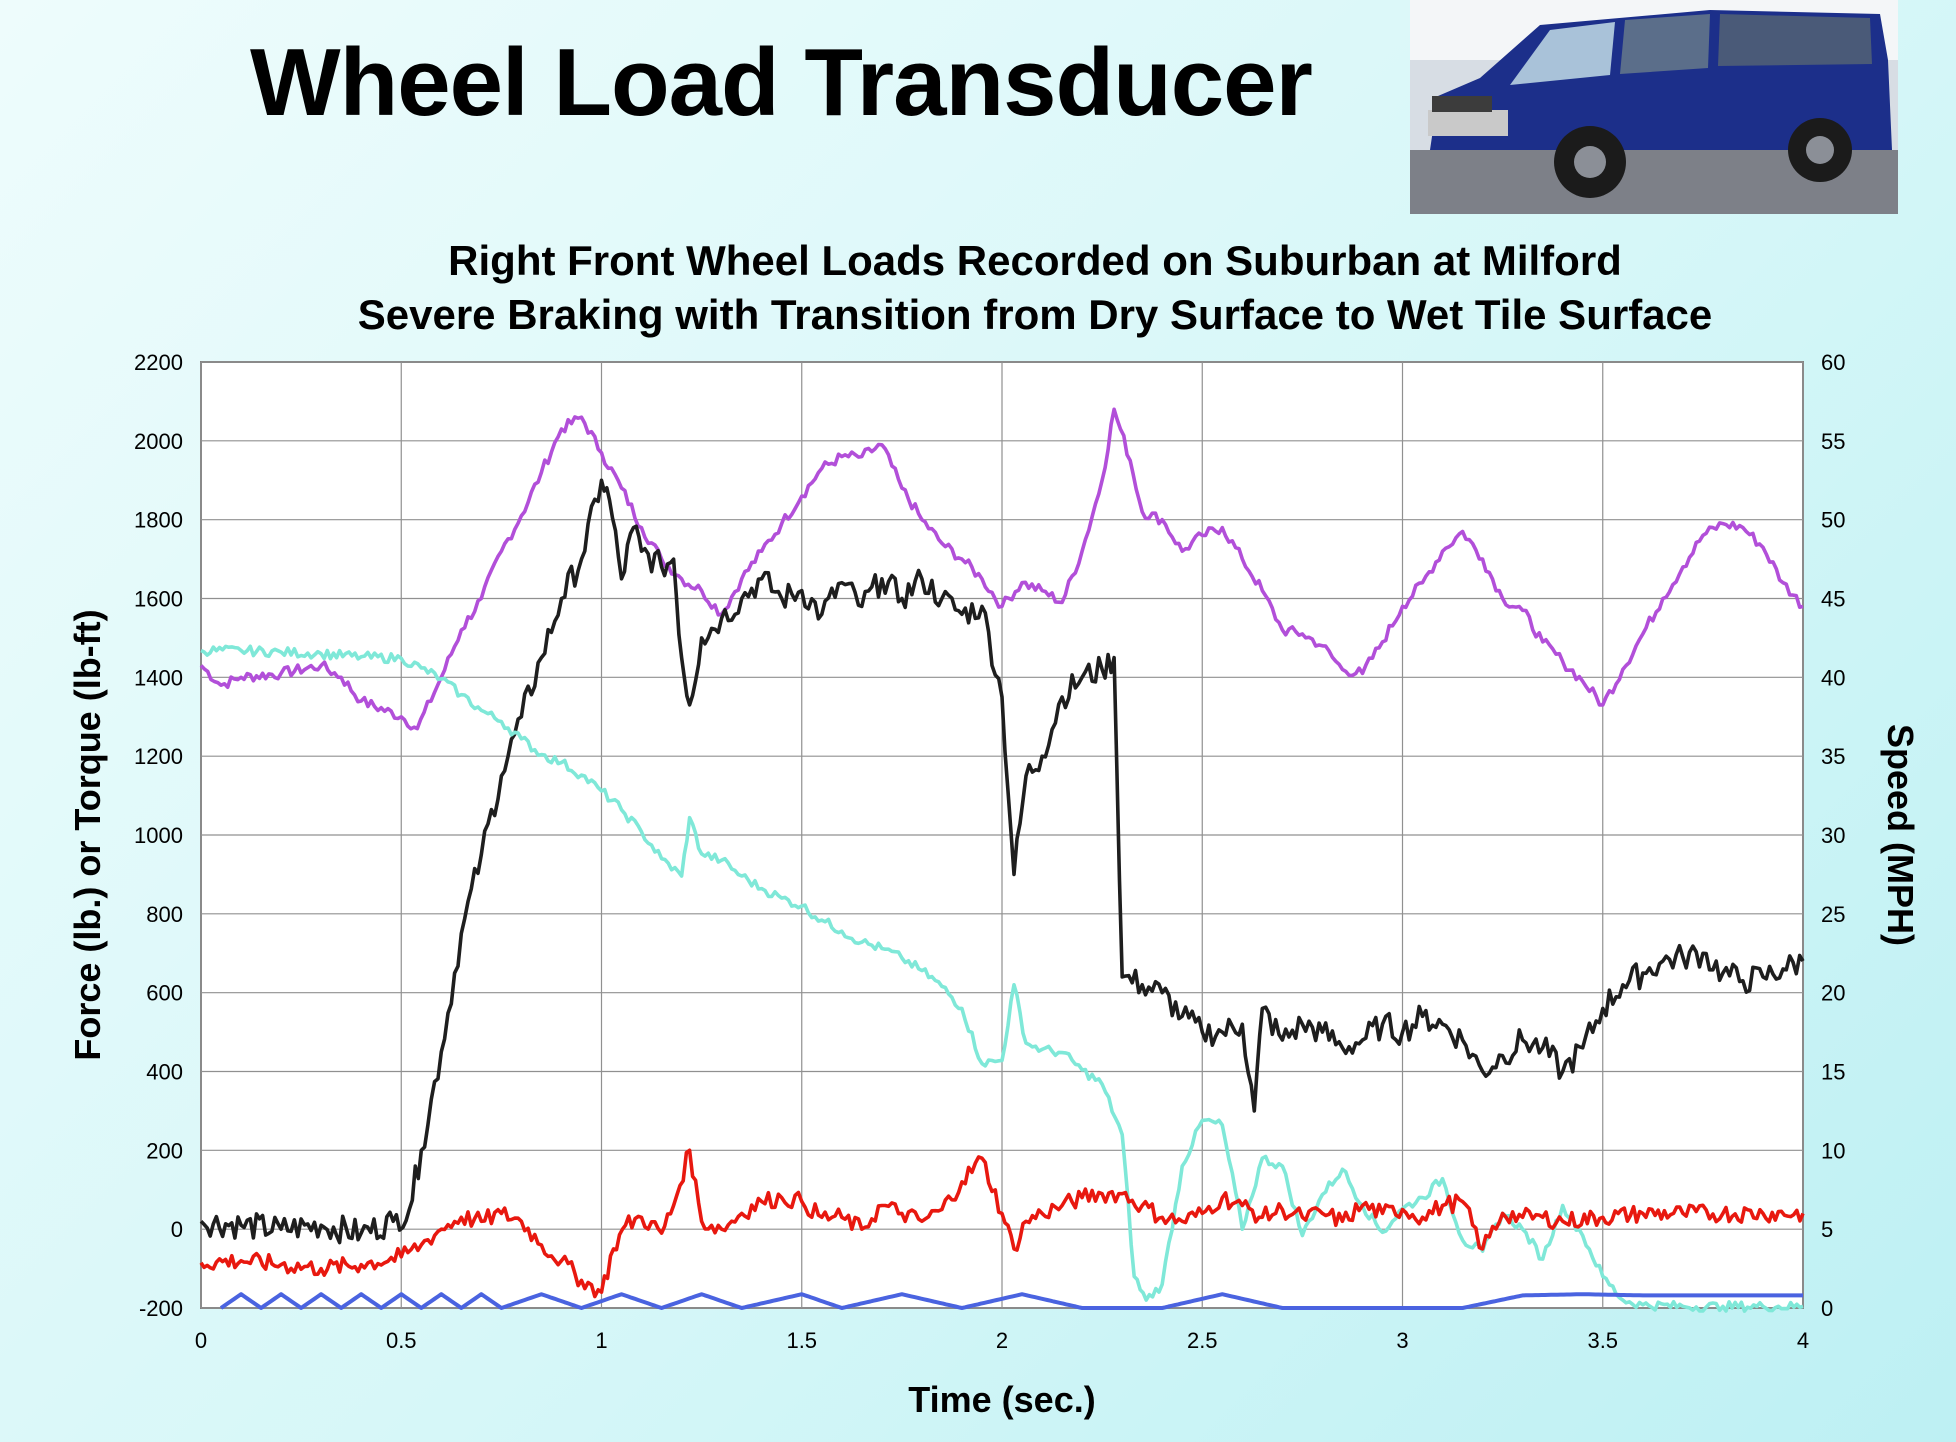  I want to click on y2-tick-label: 0, so click(1827, 1308).